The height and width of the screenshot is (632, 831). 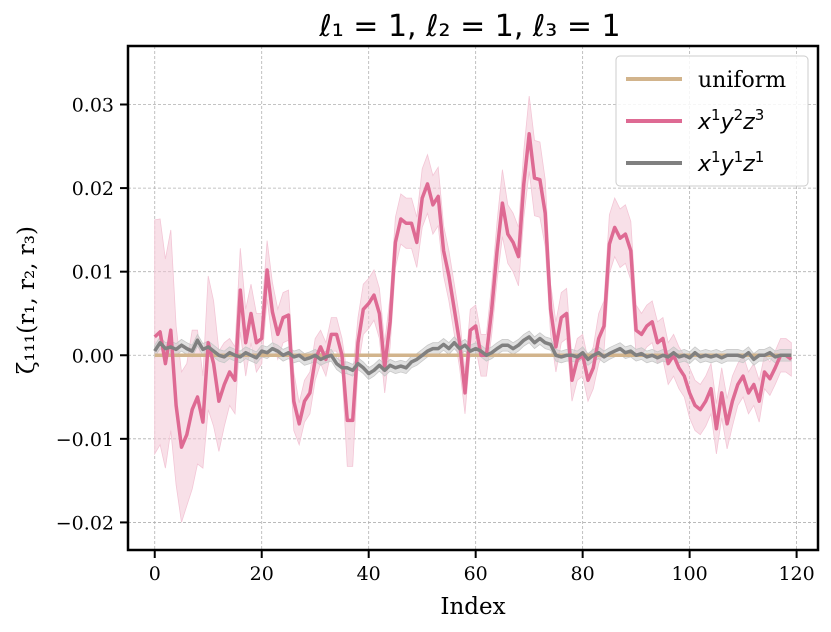 I want to click on x-tick-label: 0, so click(x=155, y=574).